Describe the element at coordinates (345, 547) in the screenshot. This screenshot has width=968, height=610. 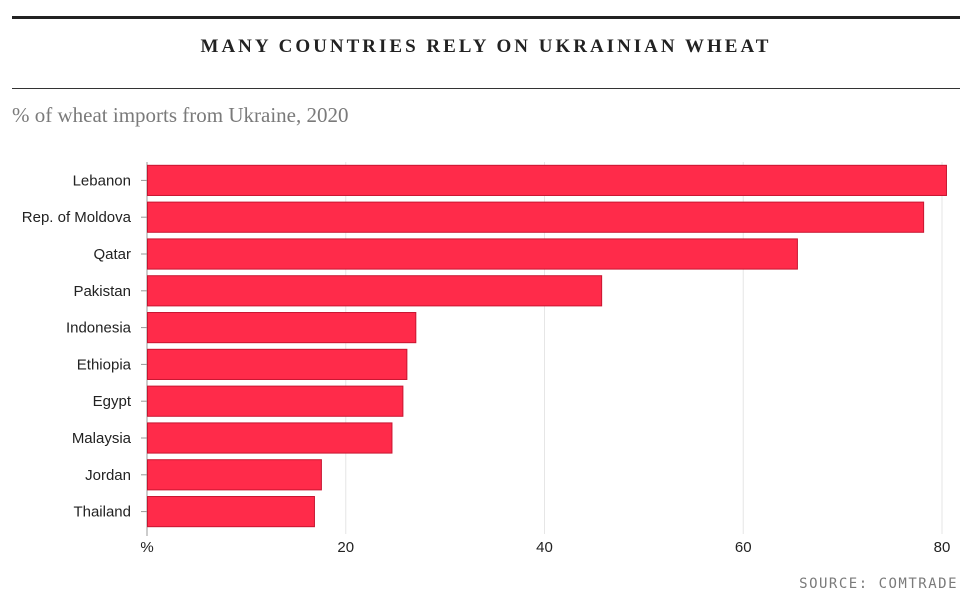
I see `x-tick-label: 20` at that location.